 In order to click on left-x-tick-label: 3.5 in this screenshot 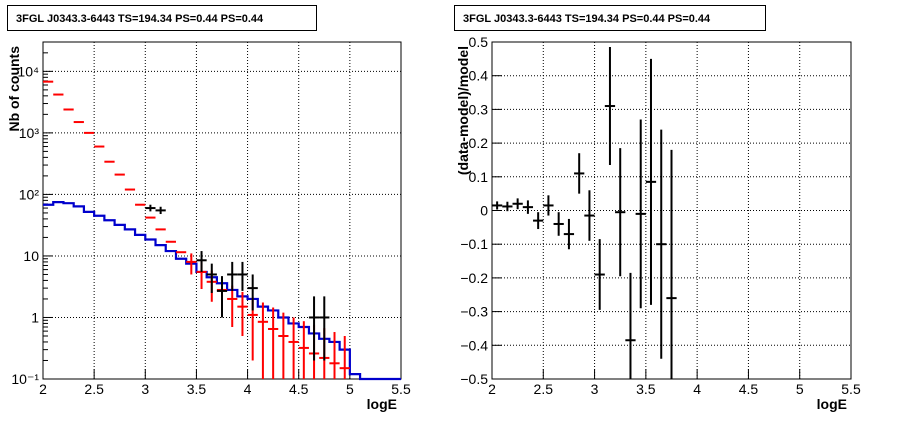, I will do `click(197, 389)`.